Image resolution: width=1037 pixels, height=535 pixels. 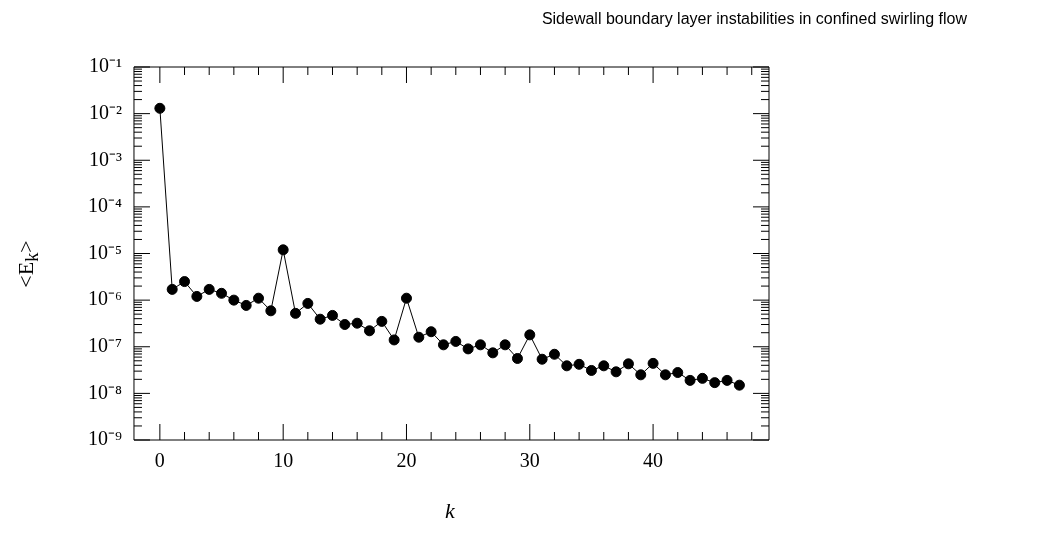 What do you see at coordinates (104, 205) in the screenshot?
I see `y-tick-label: 10⁻⁴` at bounding box center [104, 205].